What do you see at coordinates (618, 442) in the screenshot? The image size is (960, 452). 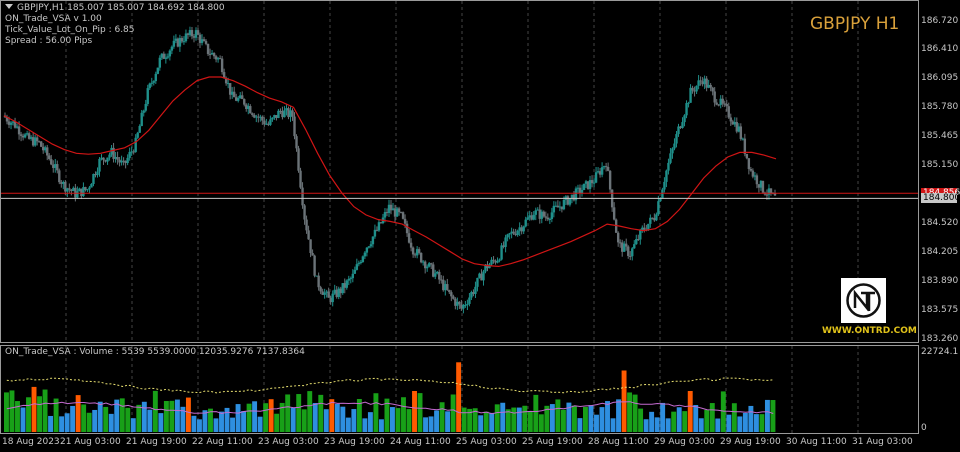 I see `time-axis-label: 28 Aug 11:00` at bounding box center [618, 442].